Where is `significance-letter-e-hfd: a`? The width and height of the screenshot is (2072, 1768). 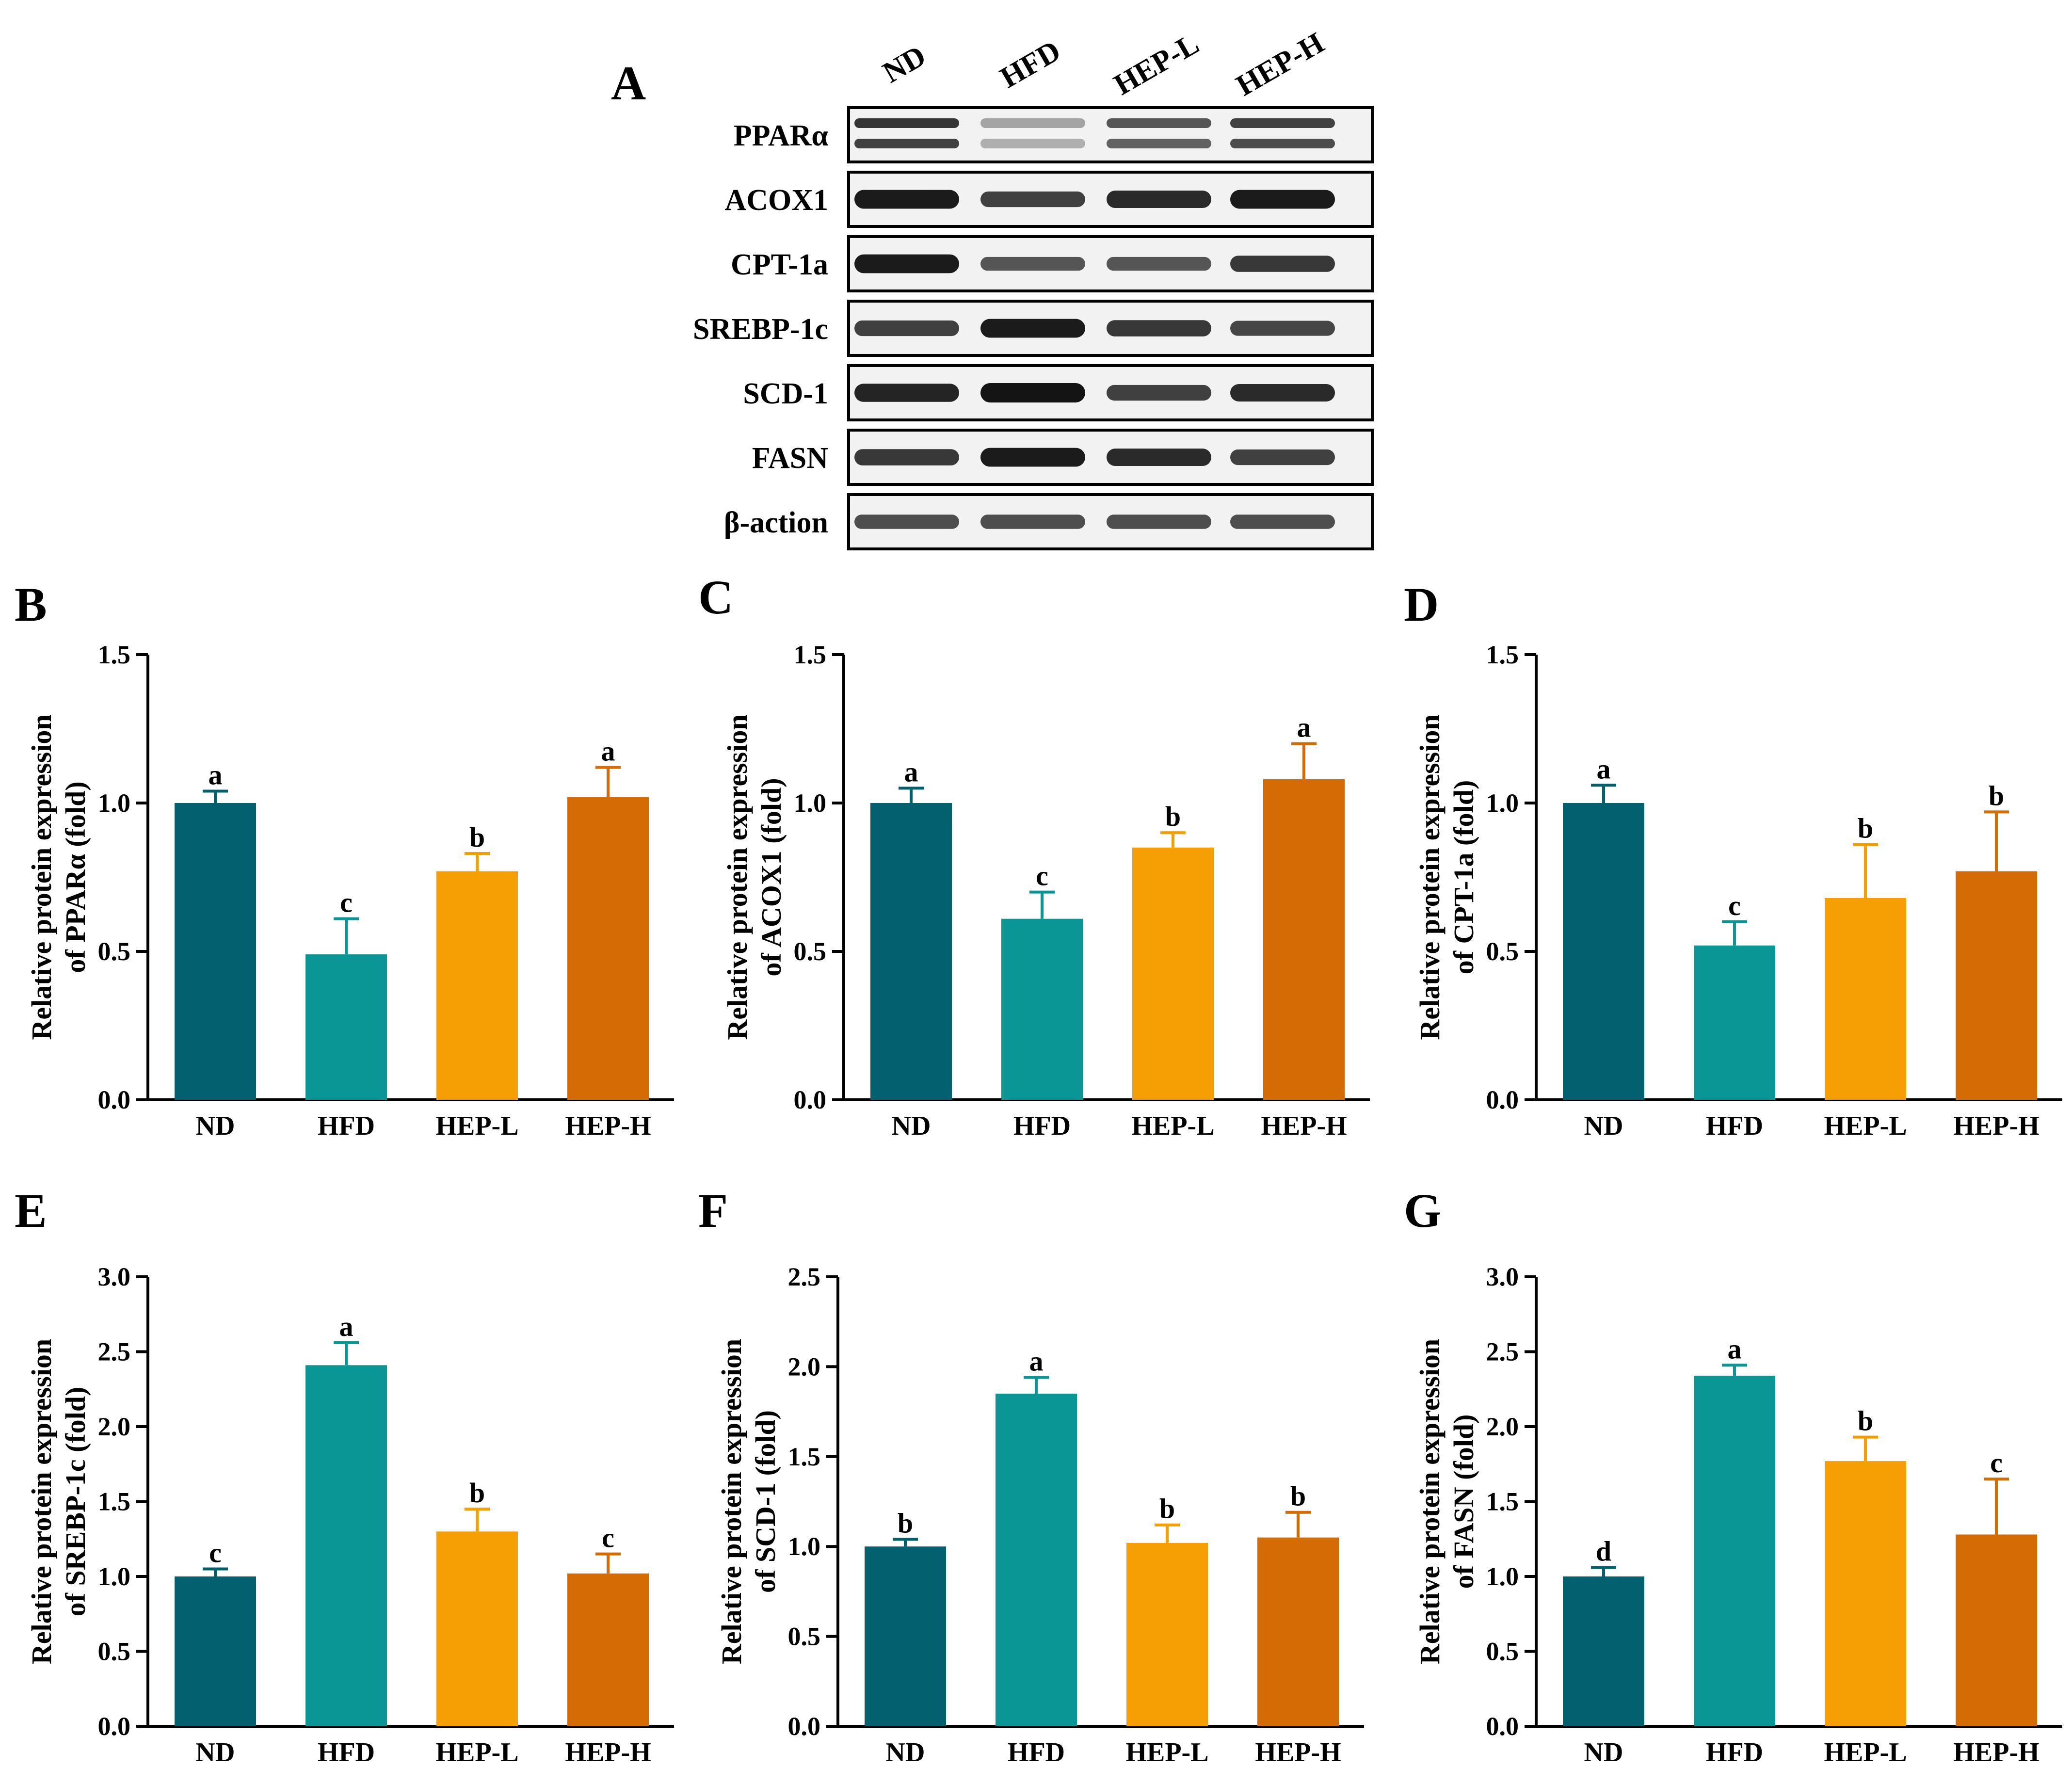
significance-letter-e-hfd: a is located at coordinates (346, 1326).